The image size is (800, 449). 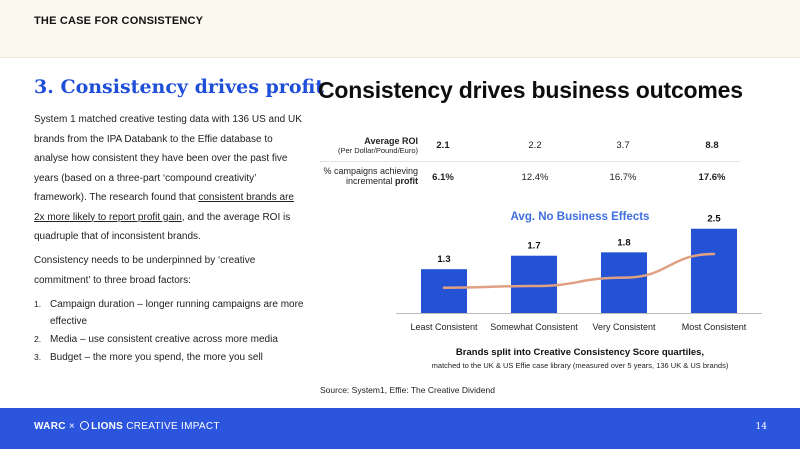 What do you see at coordinates (714, 219) in the screenshot?
I see `bar-value-label: 2.5` at bounding box center [714, 219].